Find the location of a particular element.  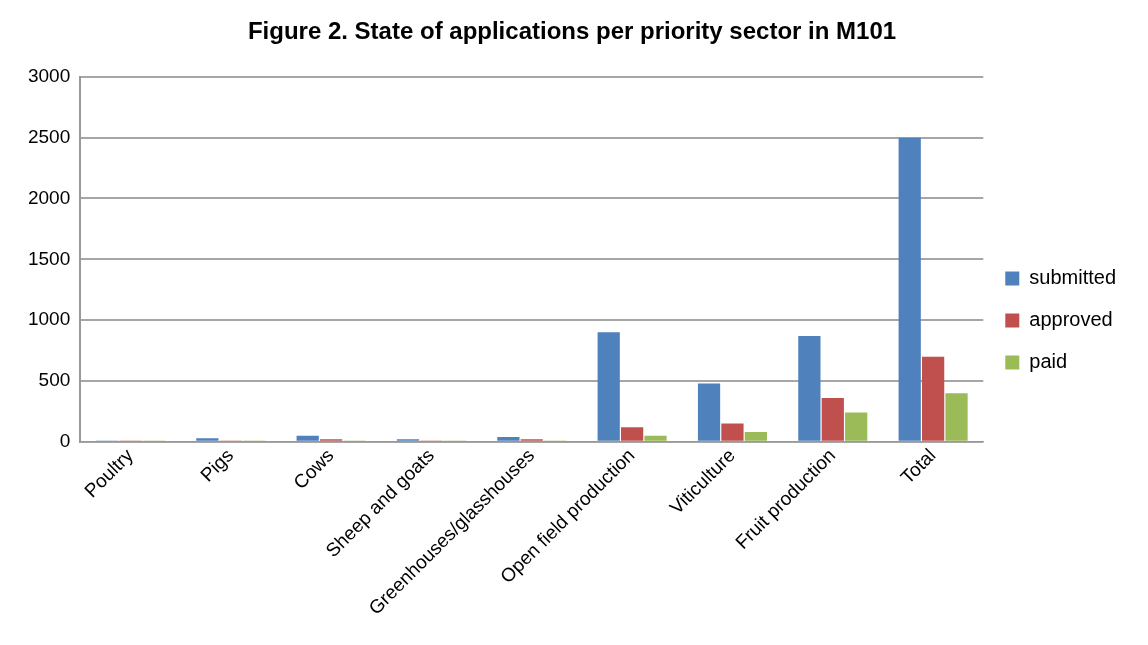

y-tick-label: 2000 is located at coordinates (49, 197).